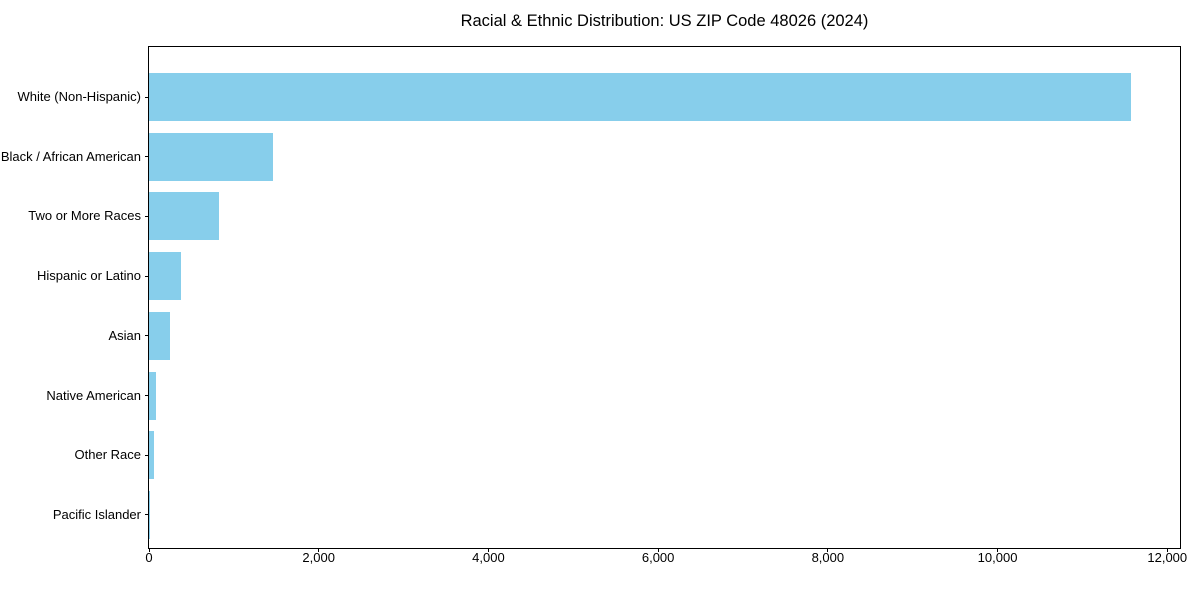 The image size is (1200, 600). Describe the element at coordinates (828, 557) in the screenshot. I see `x-tick-label: 8,000` at that location.